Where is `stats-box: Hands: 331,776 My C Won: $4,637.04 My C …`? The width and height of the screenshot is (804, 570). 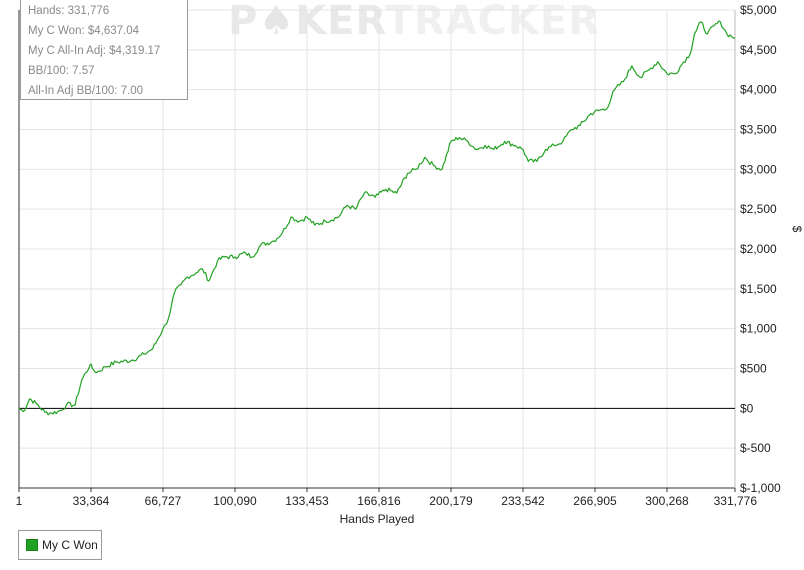 stats-box: Hands: 331,776 My C Won: $4,637.04 My C … is located at coordinates (104, 50).